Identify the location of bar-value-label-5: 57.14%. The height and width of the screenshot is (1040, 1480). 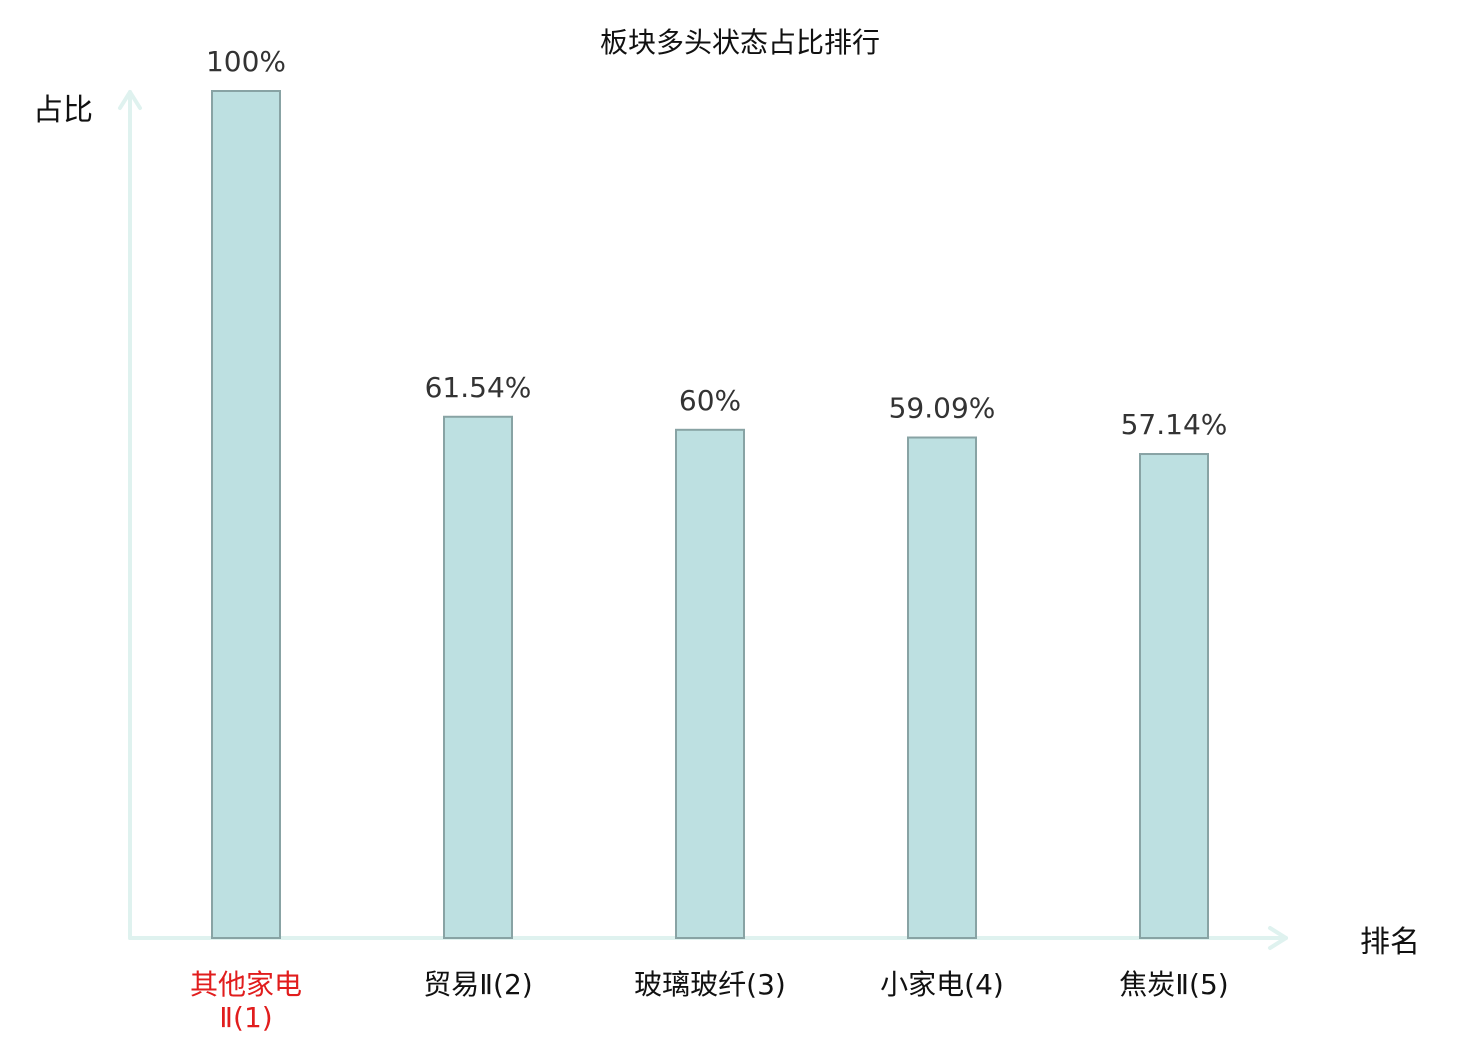
(1174, 424).